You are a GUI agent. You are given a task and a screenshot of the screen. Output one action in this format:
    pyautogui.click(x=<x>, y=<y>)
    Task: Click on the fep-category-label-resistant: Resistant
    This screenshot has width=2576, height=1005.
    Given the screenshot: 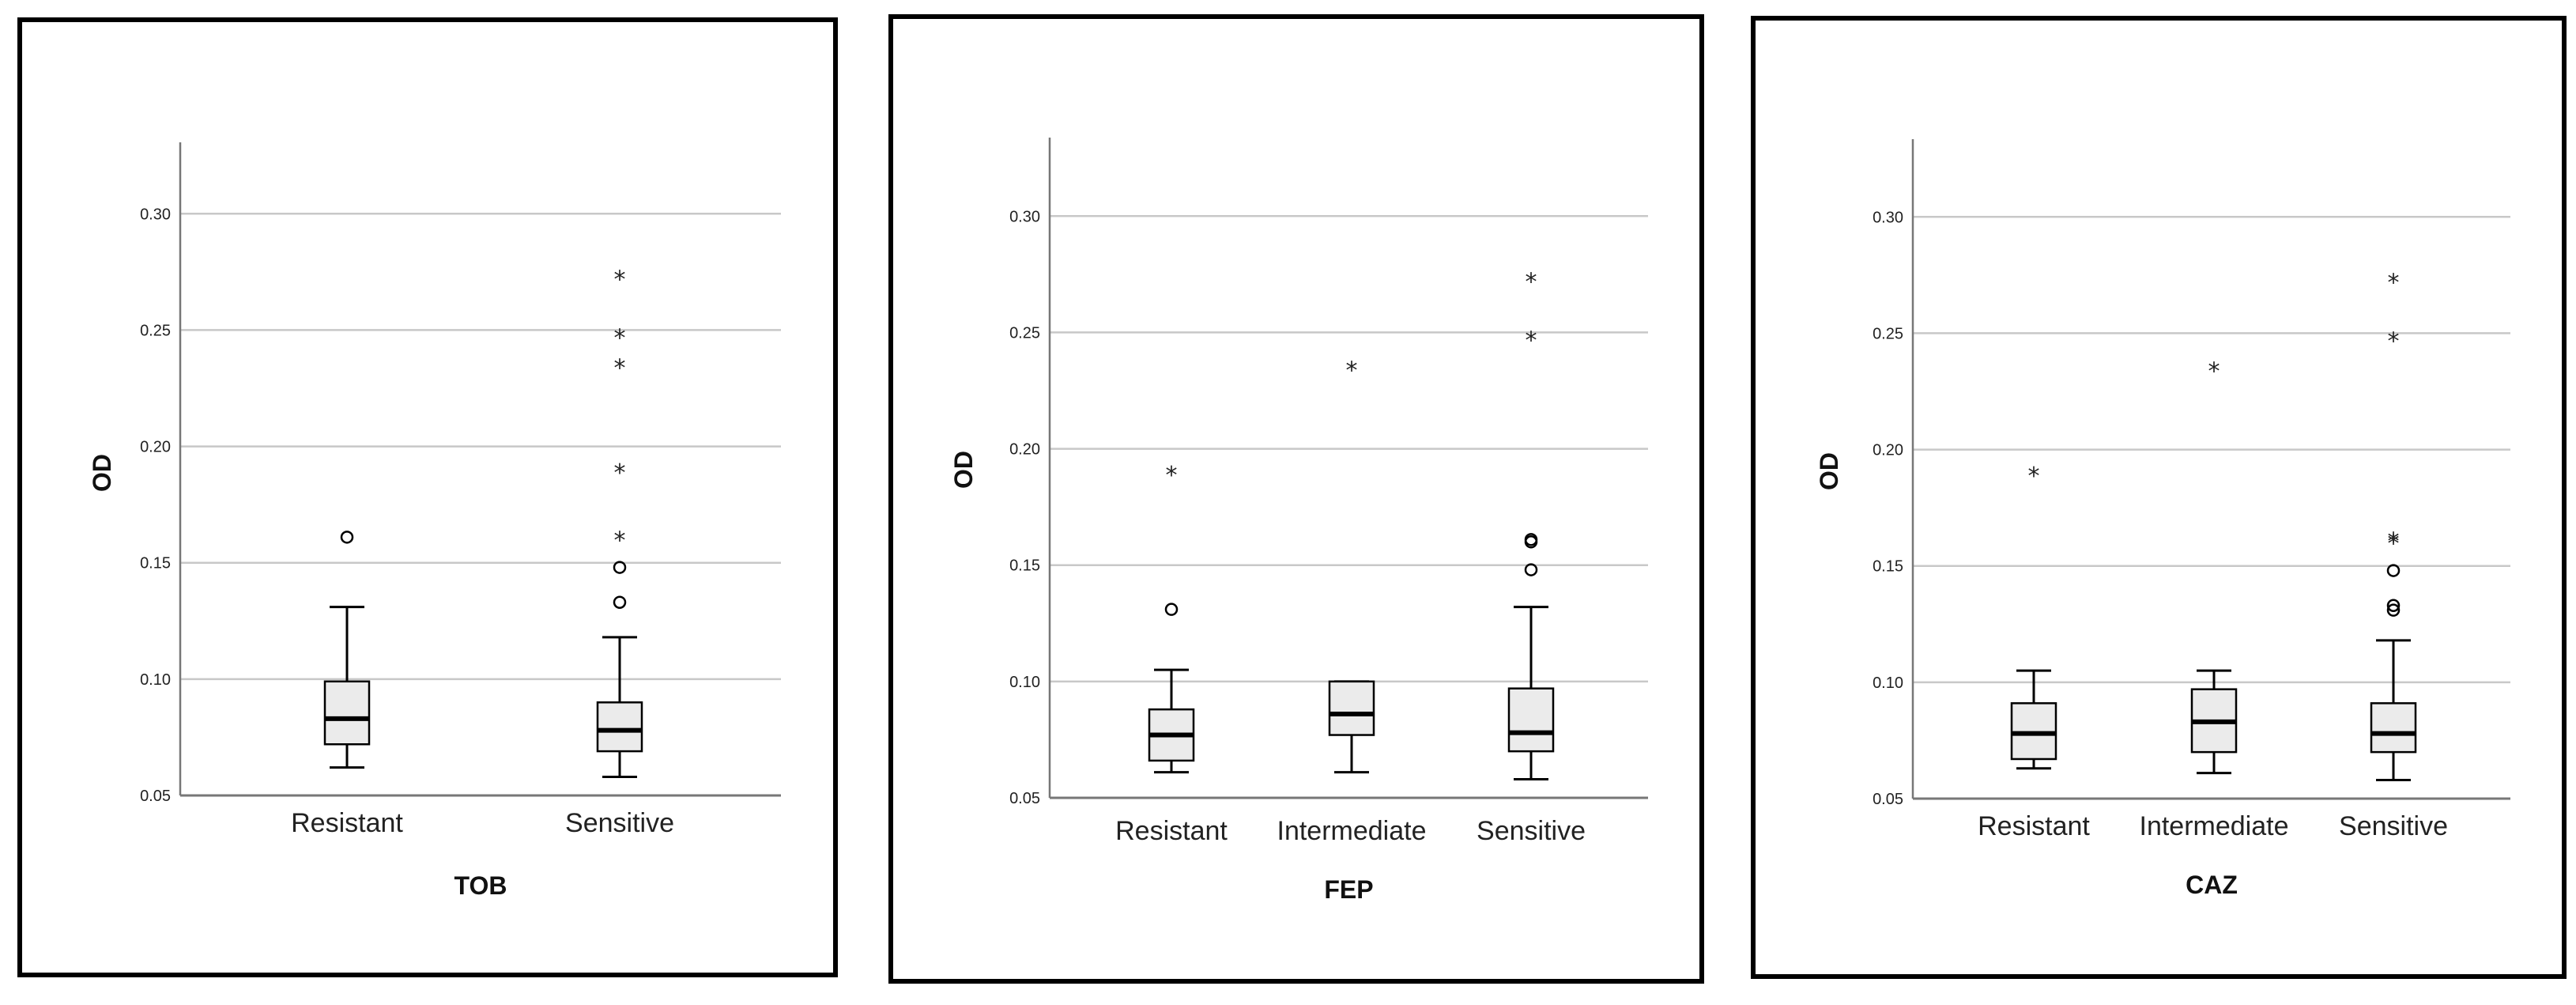 What is the action you would take?
    pyautogui.click(x=1171, y=831)
    